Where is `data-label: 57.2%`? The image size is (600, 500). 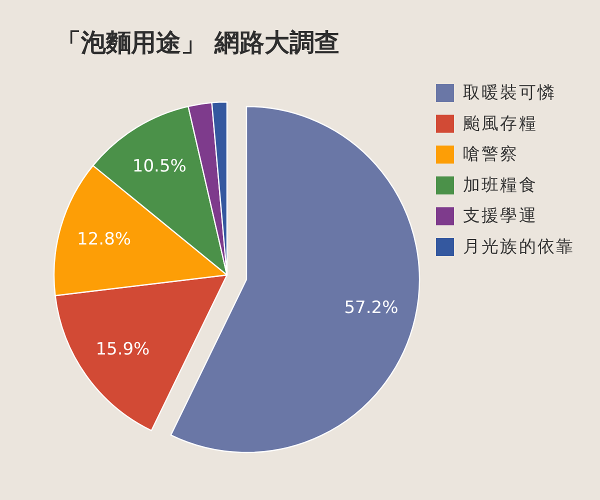 data-label: 57.2% is located at coordinates (371, 308).